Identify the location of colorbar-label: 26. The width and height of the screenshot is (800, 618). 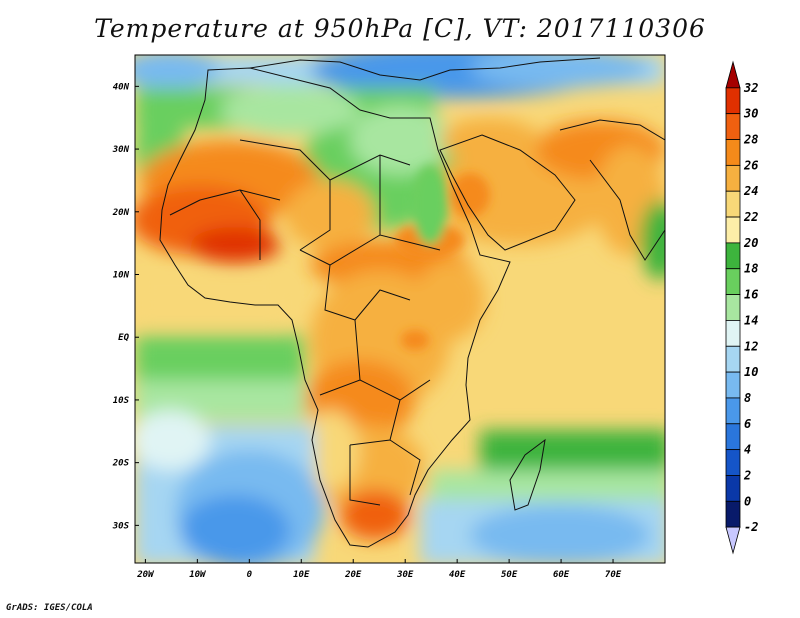
(750, 165).